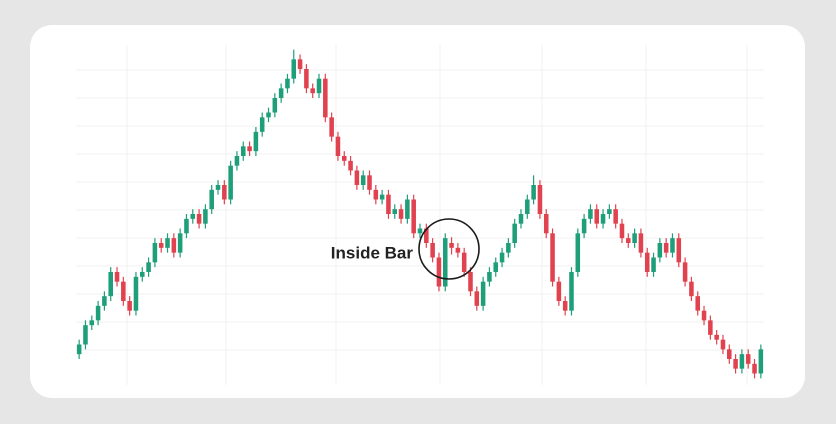  What do you see at coordinates (372, 252) in the screenshot?
I see `annotation: Inside Bar` at bounding box center [372, 252].